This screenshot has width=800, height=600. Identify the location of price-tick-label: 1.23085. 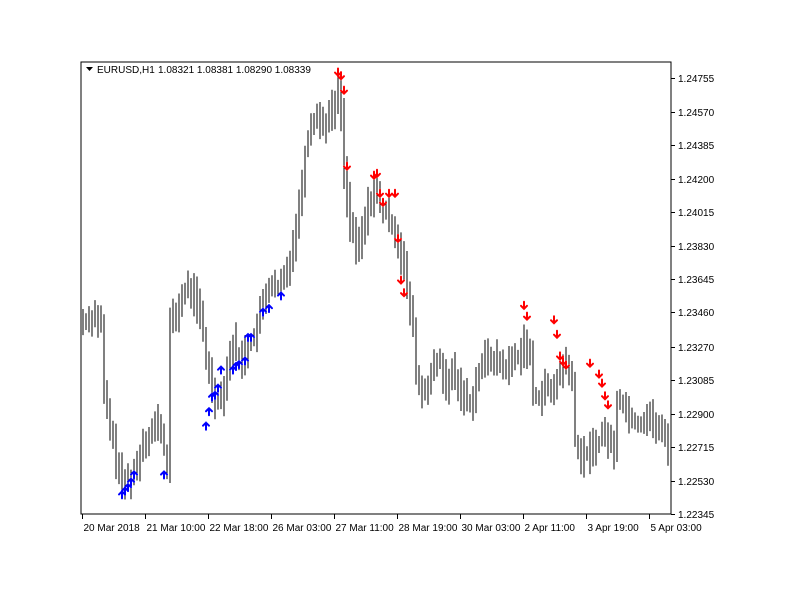
(696, 381).